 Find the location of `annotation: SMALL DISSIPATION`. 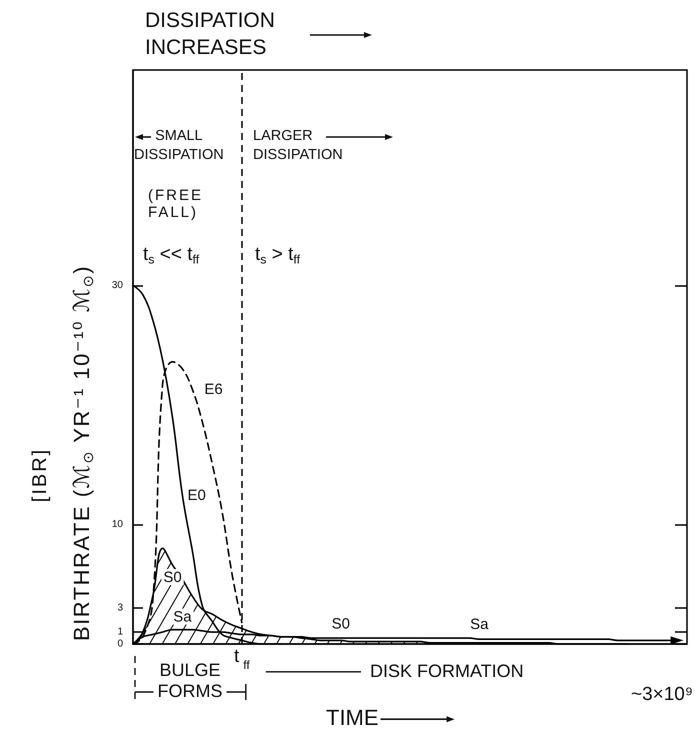

annotation: SMALL DISSIPATION is located at coordinates (179, 146).